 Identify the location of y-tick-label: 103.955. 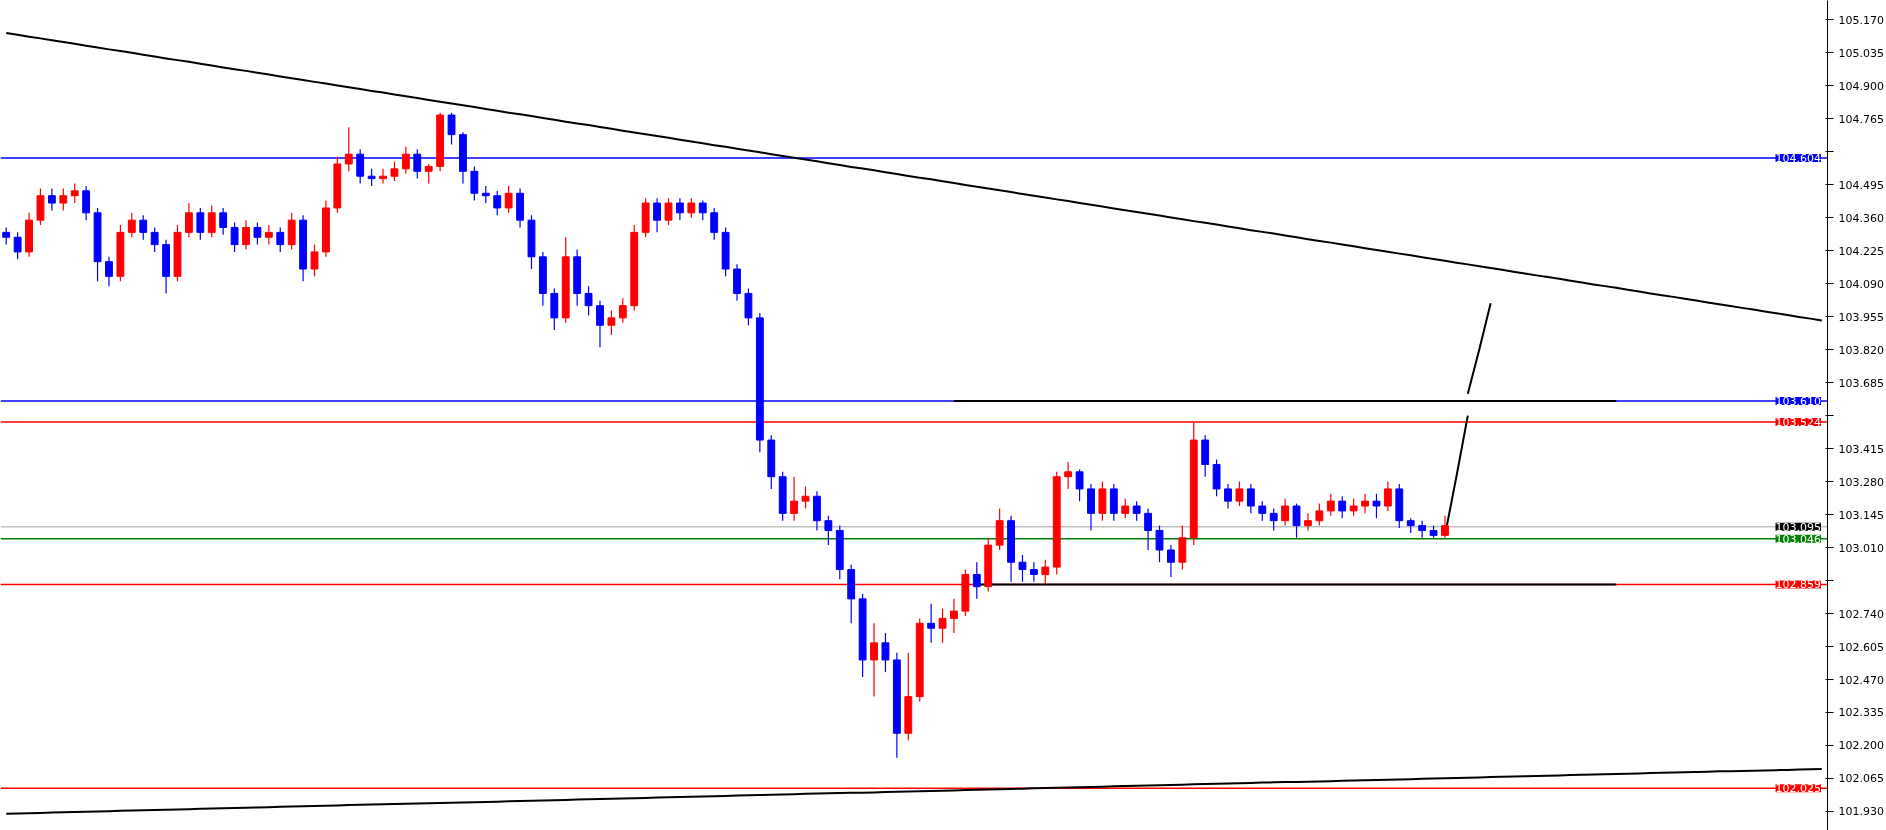
(1861, 317).